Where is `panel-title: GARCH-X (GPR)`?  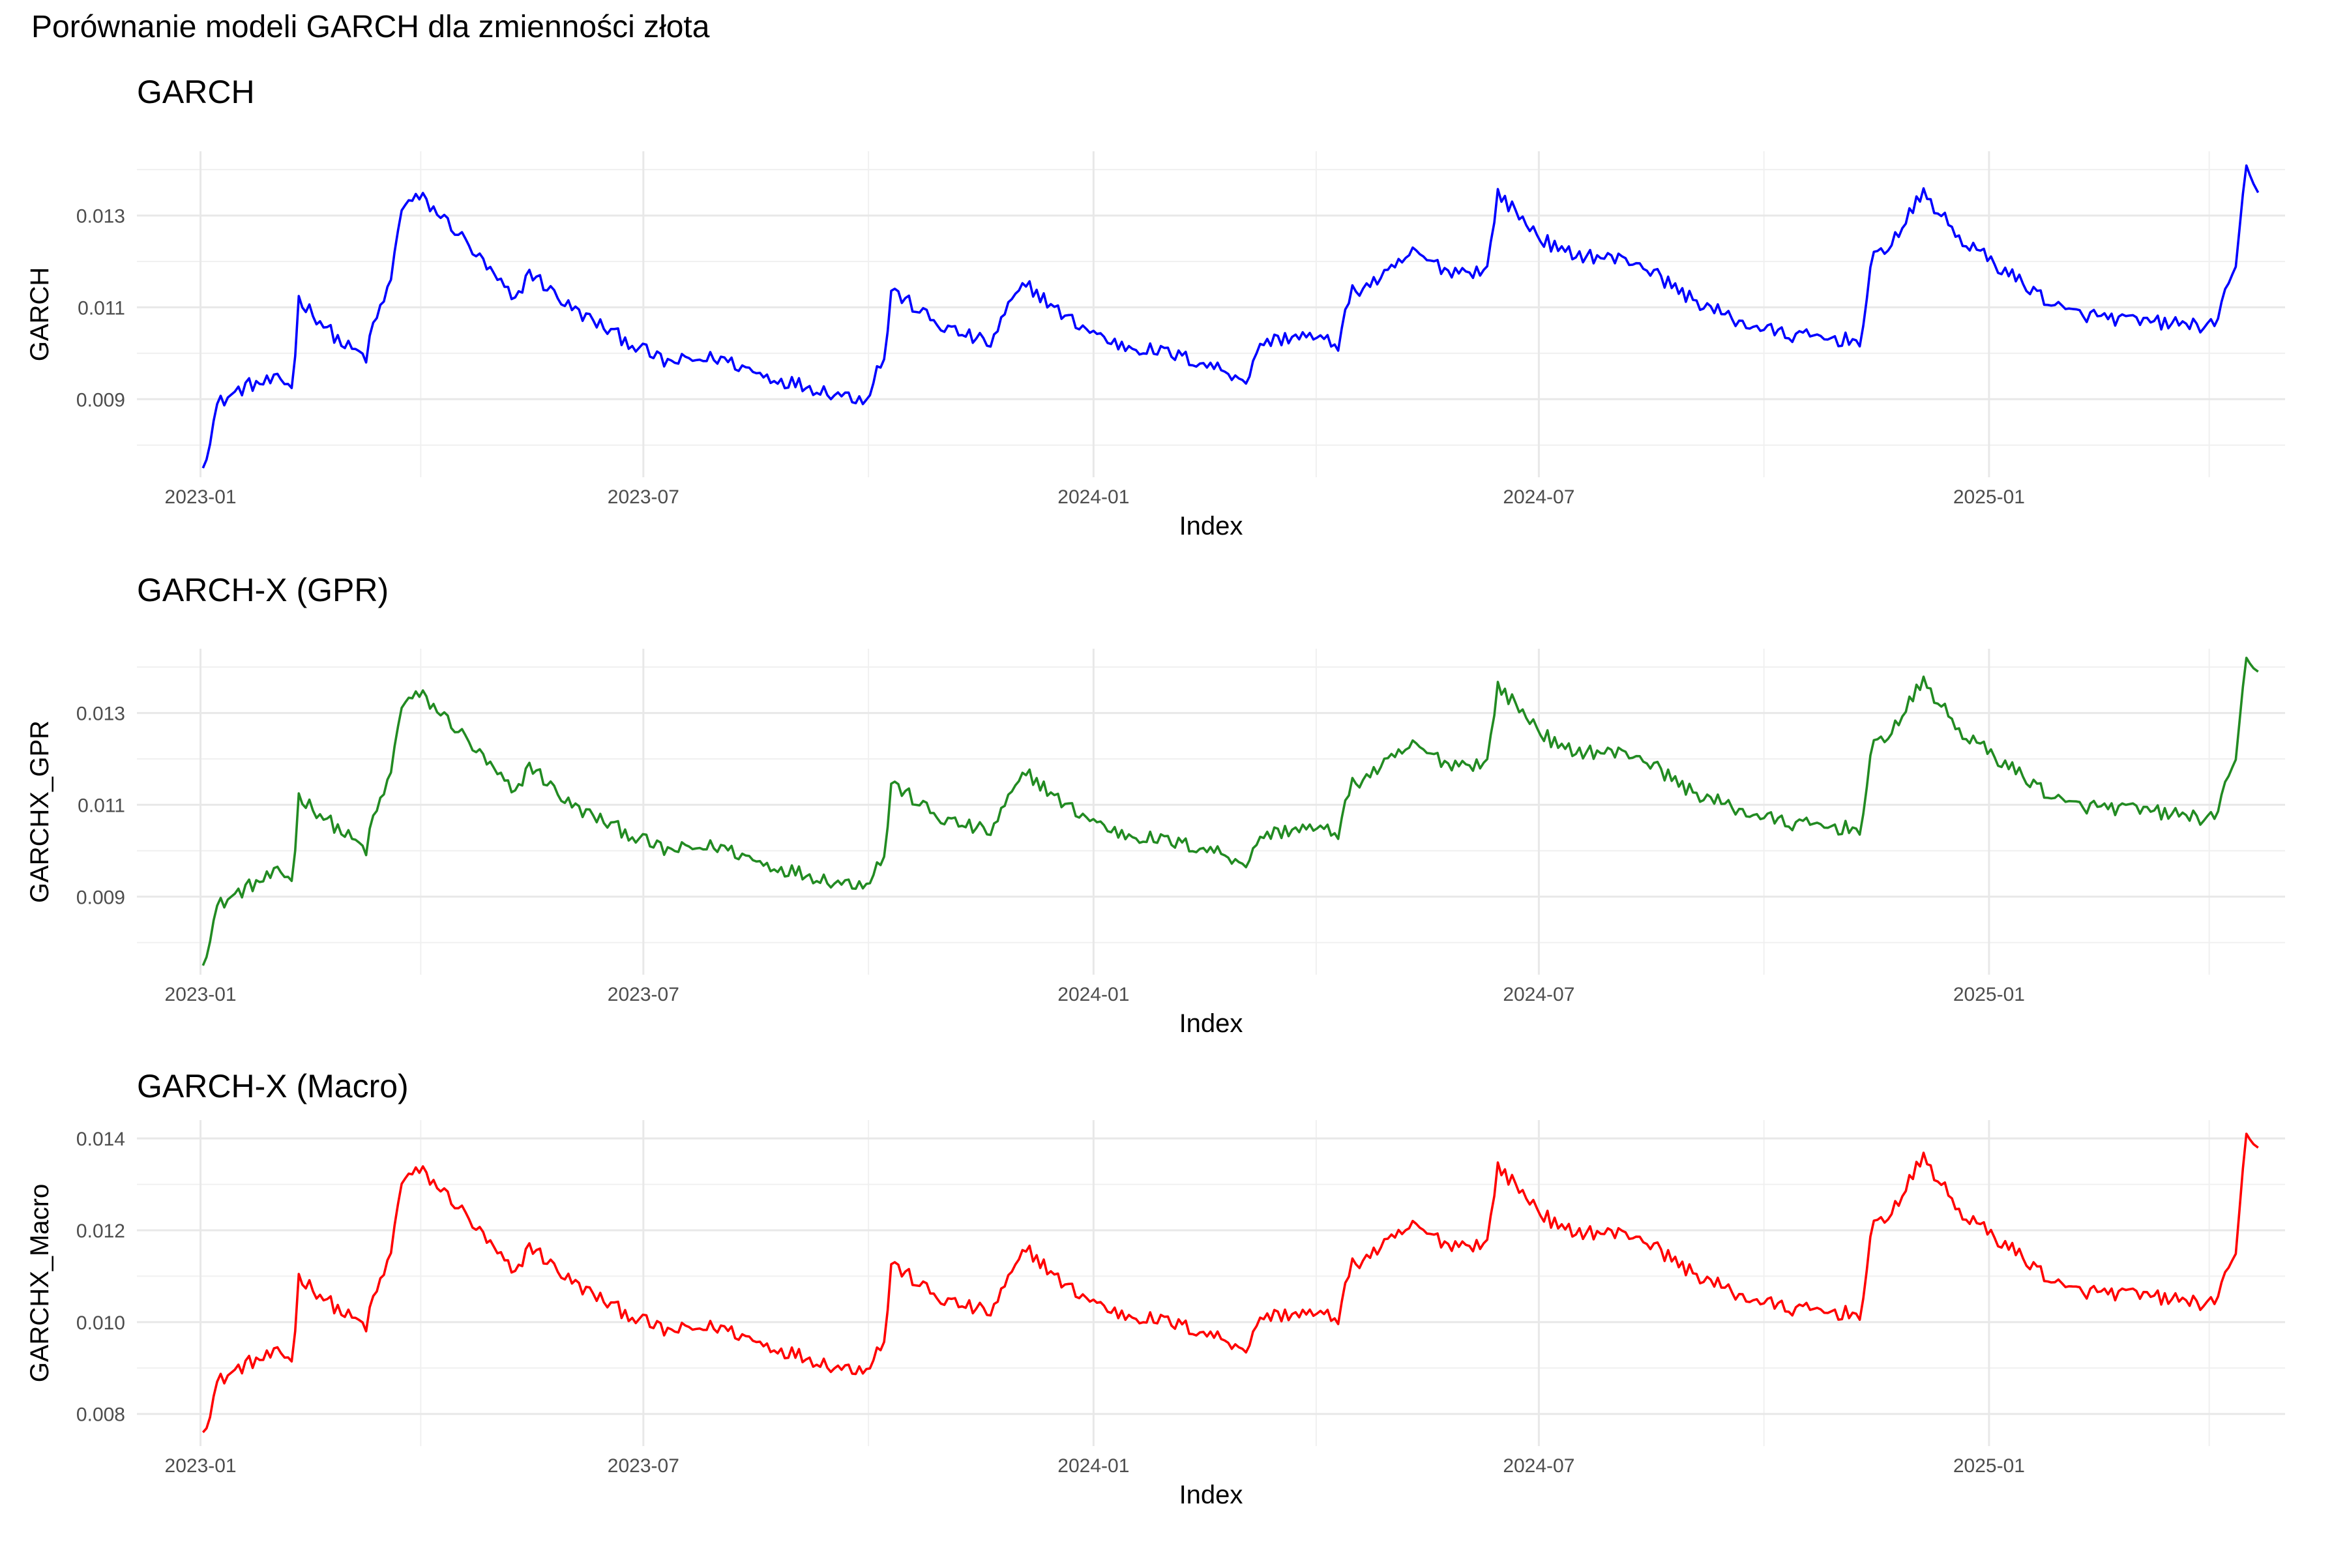
panel-title: GARCH-X (GPR) is located at coordinates (263, 590).